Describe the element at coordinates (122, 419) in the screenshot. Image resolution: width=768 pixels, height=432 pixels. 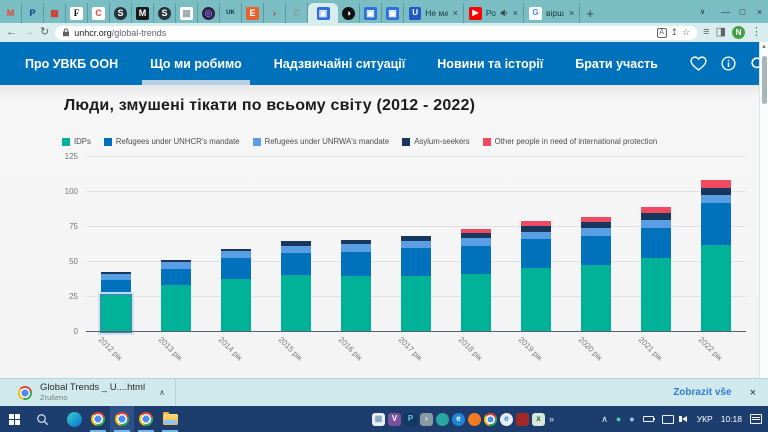
I see `taskbar-chrome-2-icon` at that location.